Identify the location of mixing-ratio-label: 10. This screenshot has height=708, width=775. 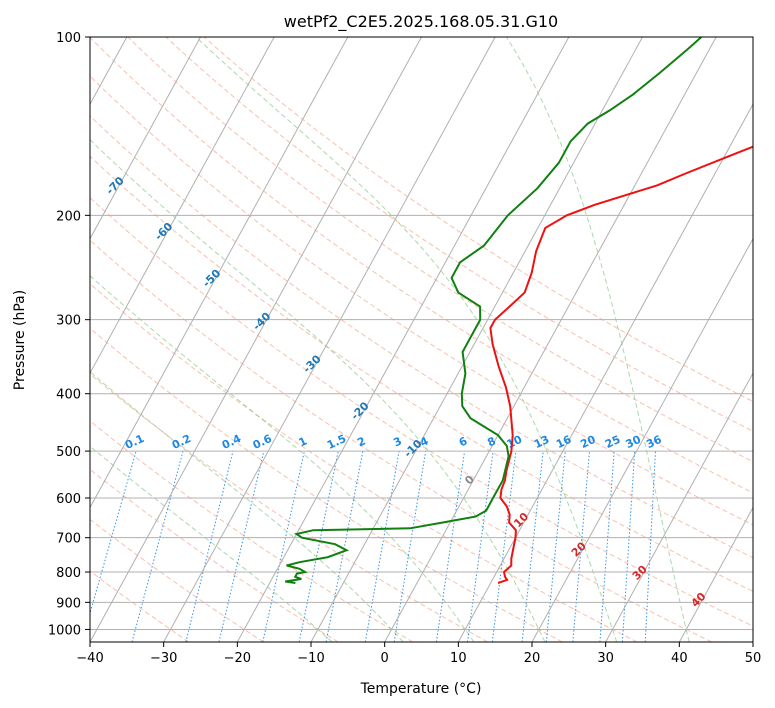
(515, 442).